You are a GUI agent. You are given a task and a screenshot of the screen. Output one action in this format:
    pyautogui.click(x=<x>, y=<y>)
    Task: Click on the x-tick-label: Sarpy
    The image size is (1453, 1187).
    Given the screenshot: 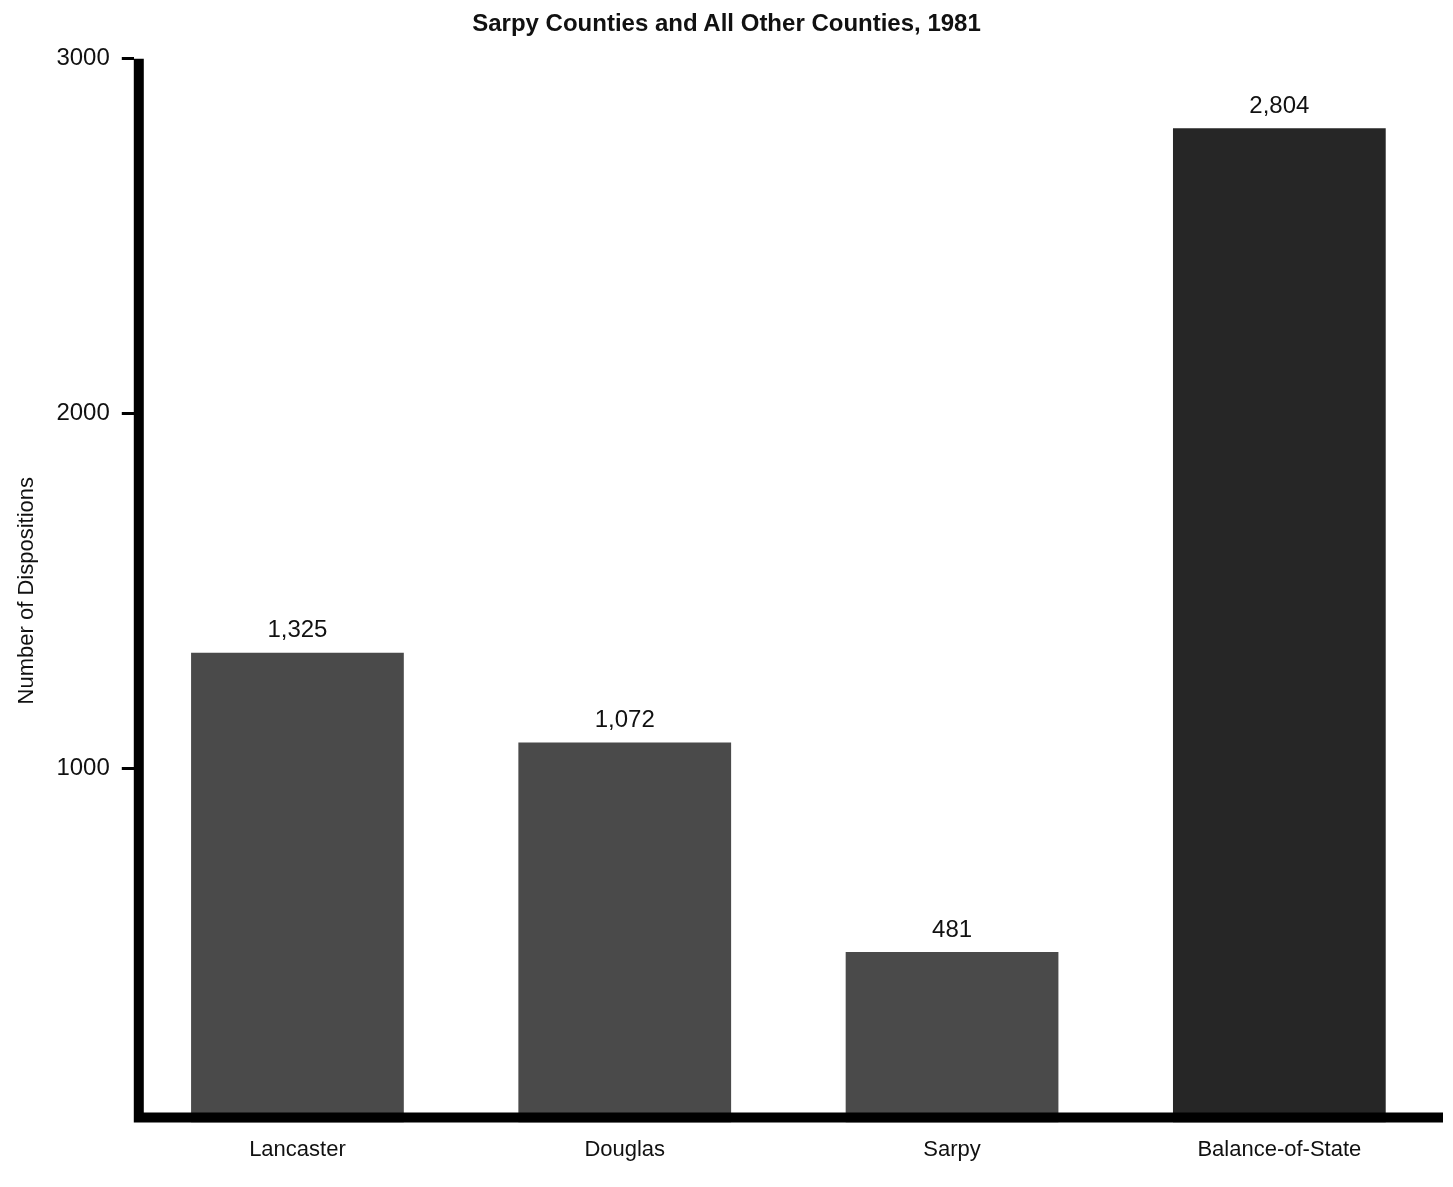 What is the action you would take?
    pyautogui.click(x=952, y=1148)
    